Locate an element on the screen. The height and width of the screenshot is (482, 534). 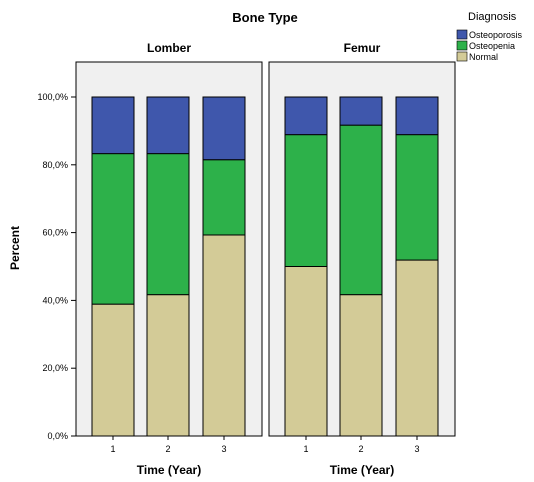
legend-swatch-osteopenia is located at coordinates (462, 45).